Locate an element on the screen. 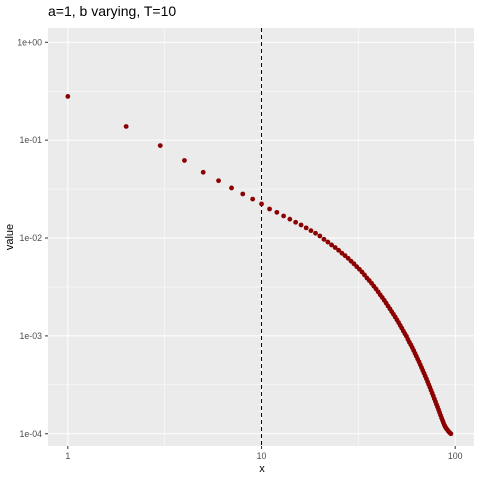 Image resolution: width=480 pixels, height=480 pixels. x-tick-label: 10 is located at coordinates (262, 456).